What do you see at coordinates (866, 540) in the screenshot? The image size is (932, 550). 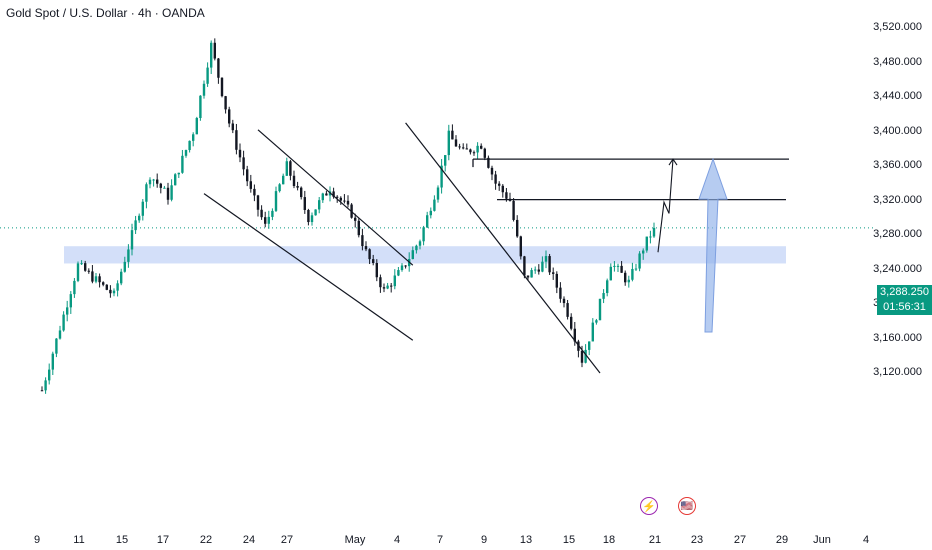 I see `date-tick: 4` at bounding box center [866, 540].